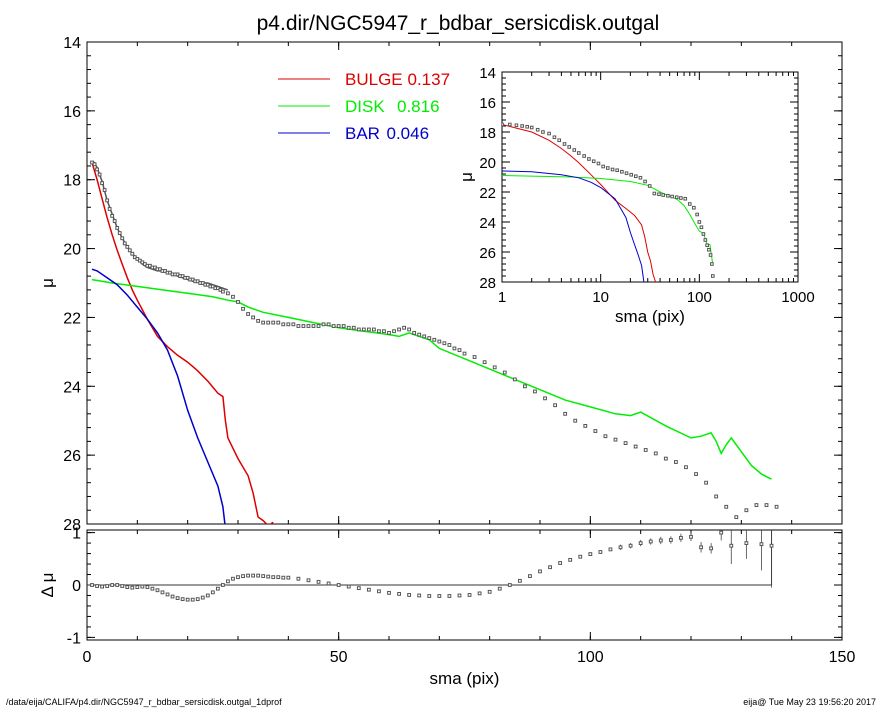 This screenshot has width=885, height=708. I want to click on residual-y-axis-label: Δ μ, so click(47, 585).